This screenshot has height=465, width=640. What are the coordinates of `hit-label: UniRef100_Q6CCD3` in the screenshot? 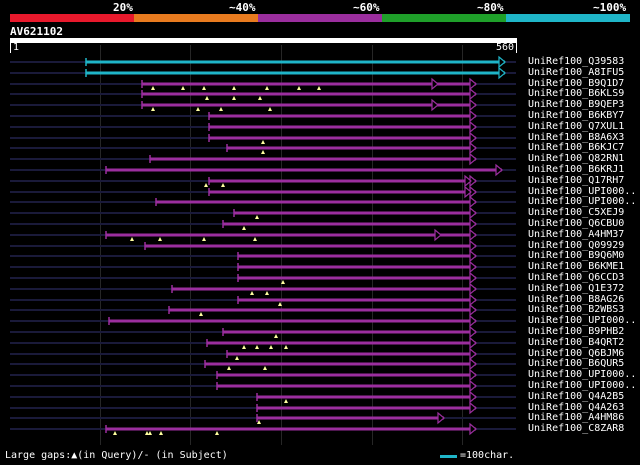 It's located at (576, 277).